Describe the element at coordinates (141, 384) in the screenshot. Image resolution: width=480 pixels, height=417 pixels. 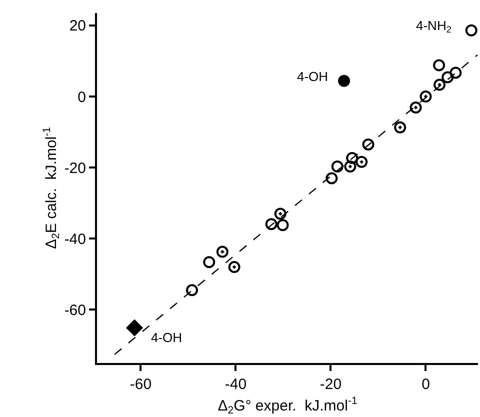
I see `x-tick-label: -60` at that location.